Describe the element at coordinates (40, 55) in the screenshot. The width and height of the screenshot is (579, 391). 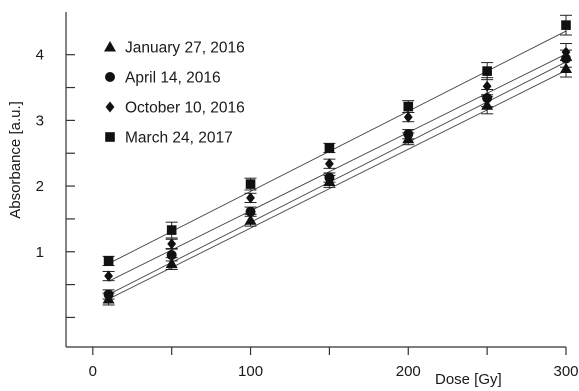
I see `y-tick-label: 4` at that location.